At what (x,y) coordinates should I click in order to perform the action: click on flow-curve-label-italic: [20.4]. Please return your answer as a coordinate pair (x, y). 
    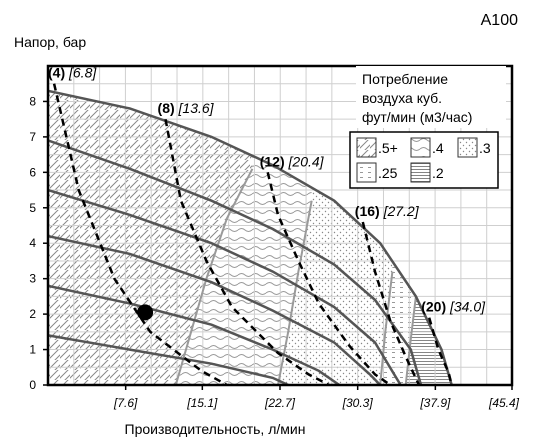
    Looking at the image, I should click on (306, 161).